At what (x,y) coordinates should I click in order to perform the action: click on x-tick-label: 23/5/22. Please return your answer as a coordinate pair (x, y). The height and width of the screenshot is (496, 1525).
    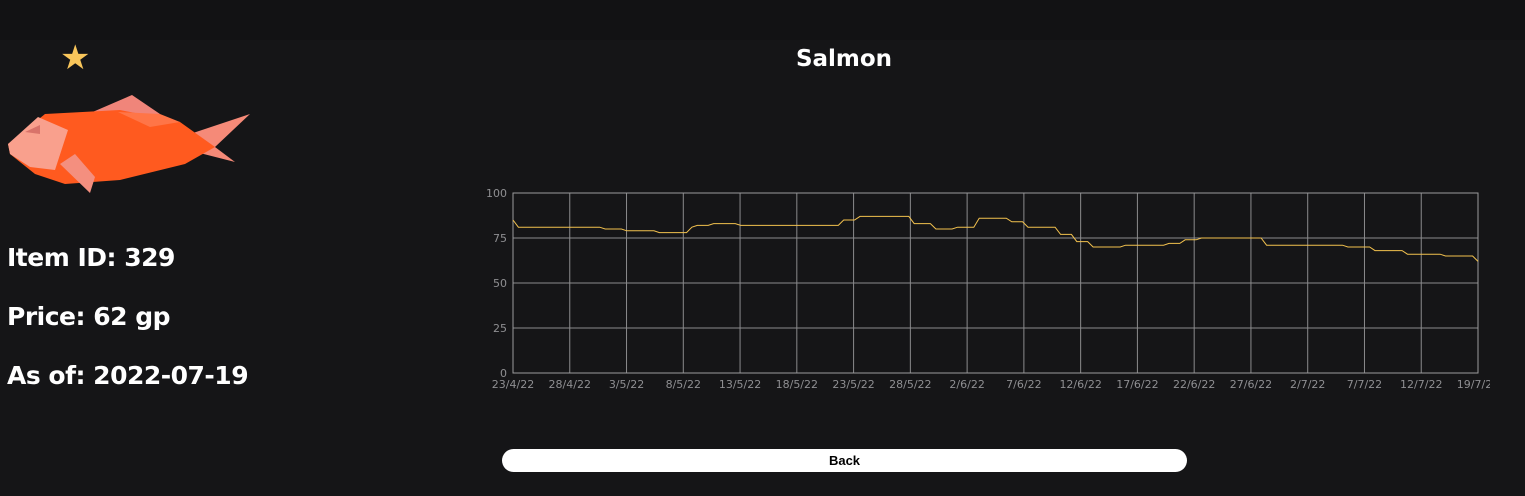
    Looking at the image, I should click on (853, 384).